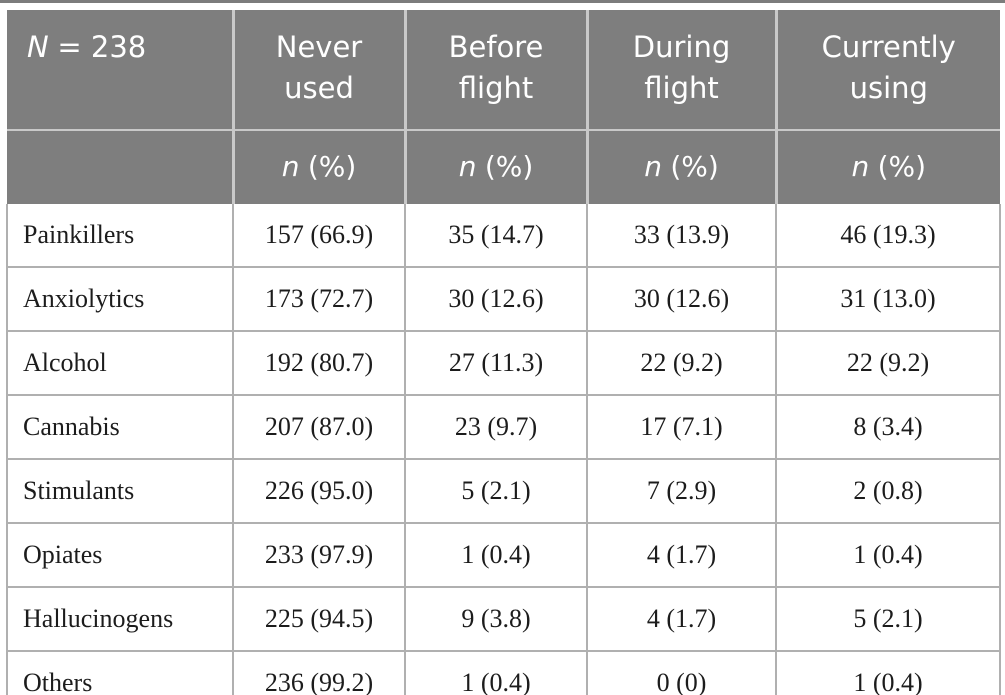 This screenshot has width=1005, height=695. I want to click on table-row: Others 236 (99.2) 1 (0.4) 0 (0) 1 (0.4), so click(503, 673).